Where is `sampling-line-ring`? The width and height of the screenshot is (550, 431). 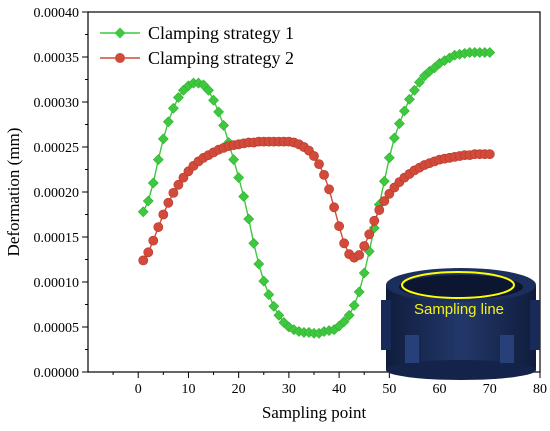
sampling-line-ring is located at coordinates (458, 285).